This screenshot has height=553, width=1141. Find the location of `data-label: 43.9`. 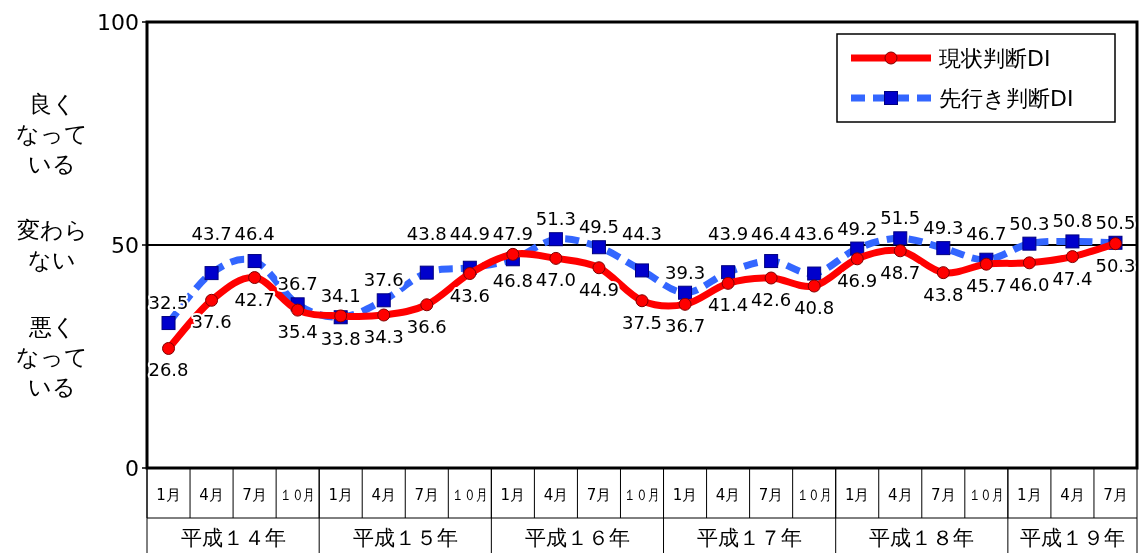

data-label: 43.9 is located at coordinates (728, 233).